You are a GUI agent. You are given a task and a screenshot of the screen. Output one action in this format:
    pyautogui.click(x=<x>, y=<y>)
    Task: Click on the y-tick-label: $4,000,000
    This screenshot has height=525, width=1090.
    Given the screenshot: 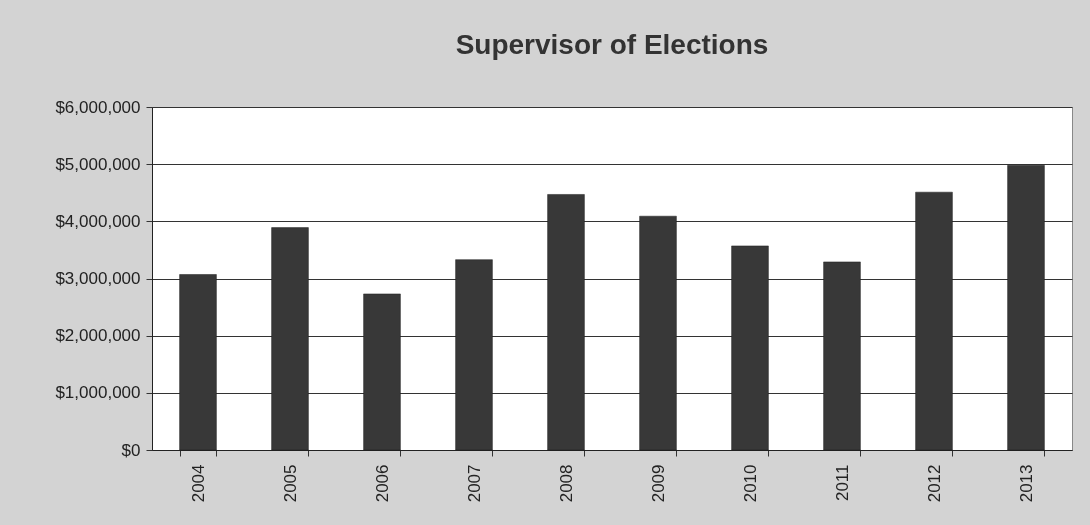 What is the action you would take?
    pyautogui.click(x=98, y=221)
    